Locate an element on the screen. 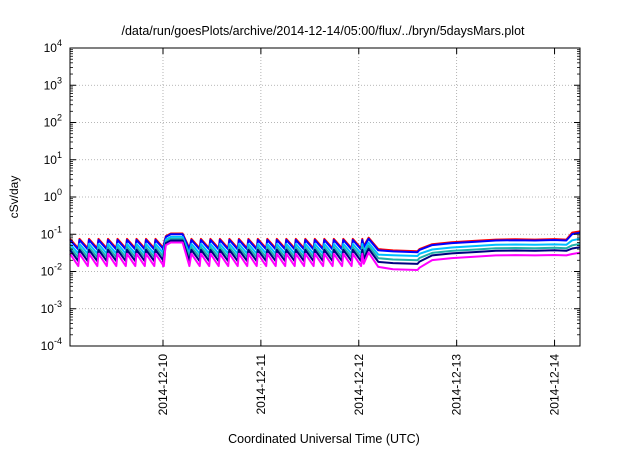 This screenshot has width=640, height=453. x-tick-label: 2014-12-12 is located at coordinates (359, 385).